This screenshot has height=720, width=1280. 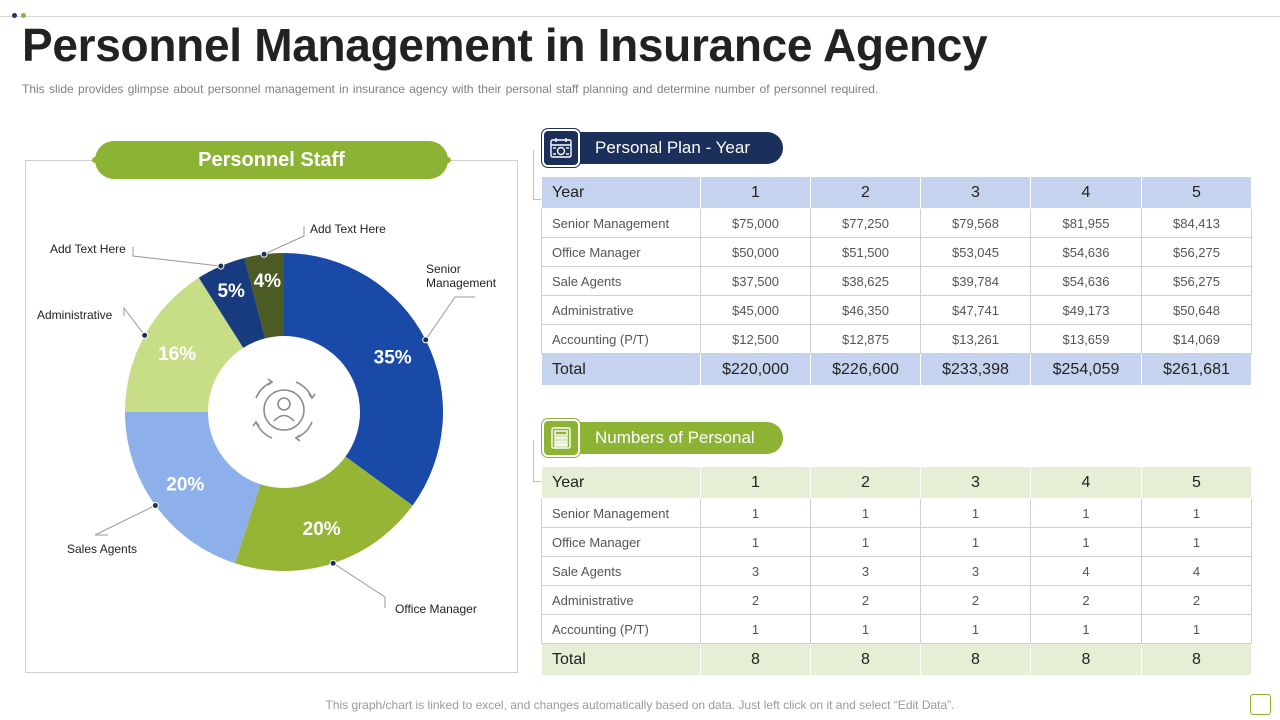 What do you see at coordinates (561, 438) in the screenshot?
I see `calculator-icon` at bounding box center [561, 438].